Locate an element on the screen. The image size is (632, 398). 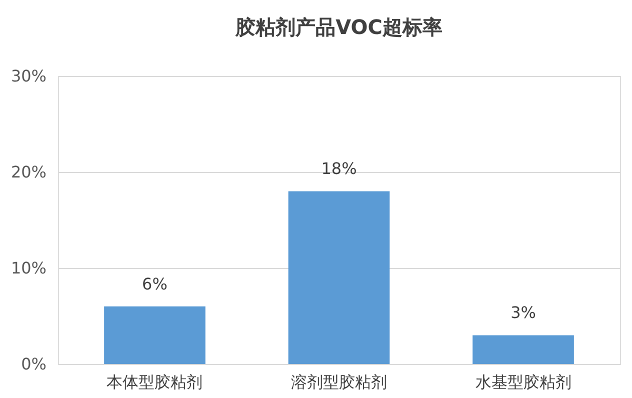
data-label: 6% is located at coordinates (155, 284).